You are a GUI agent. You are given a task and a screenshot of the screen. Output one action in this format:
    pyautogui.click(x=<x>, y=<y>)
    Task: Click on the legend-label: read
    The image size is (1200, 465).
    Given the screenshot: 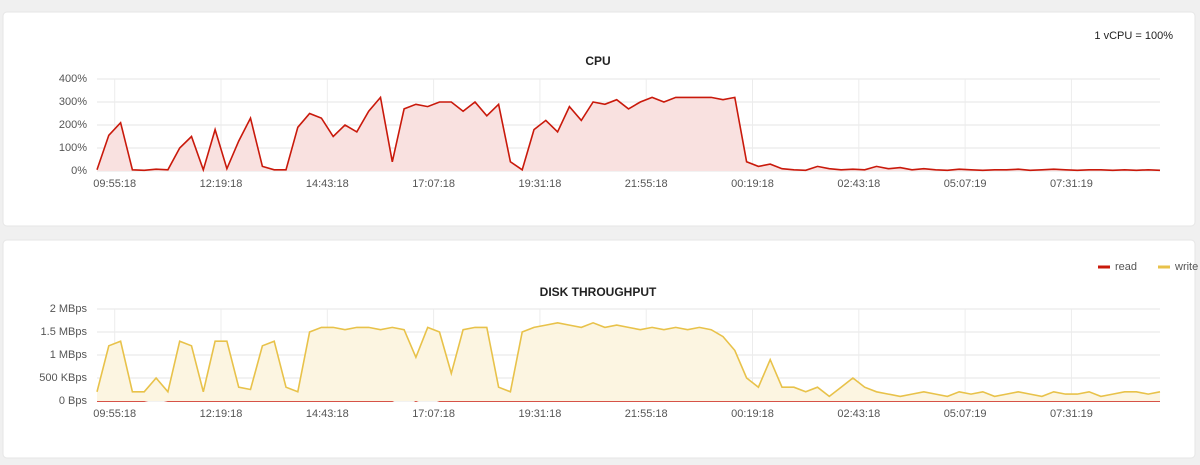 What is the action you would take?
    pyautogui.click(x=1126, y=267)
    